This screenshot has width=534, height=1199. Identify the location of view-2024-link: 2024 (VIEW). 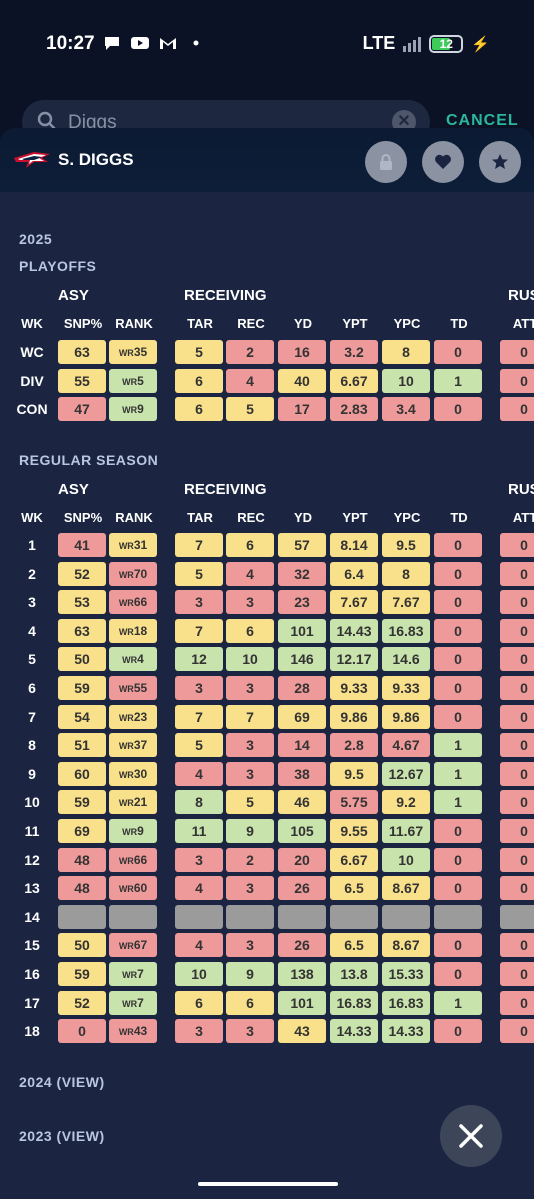
(62, 1082).